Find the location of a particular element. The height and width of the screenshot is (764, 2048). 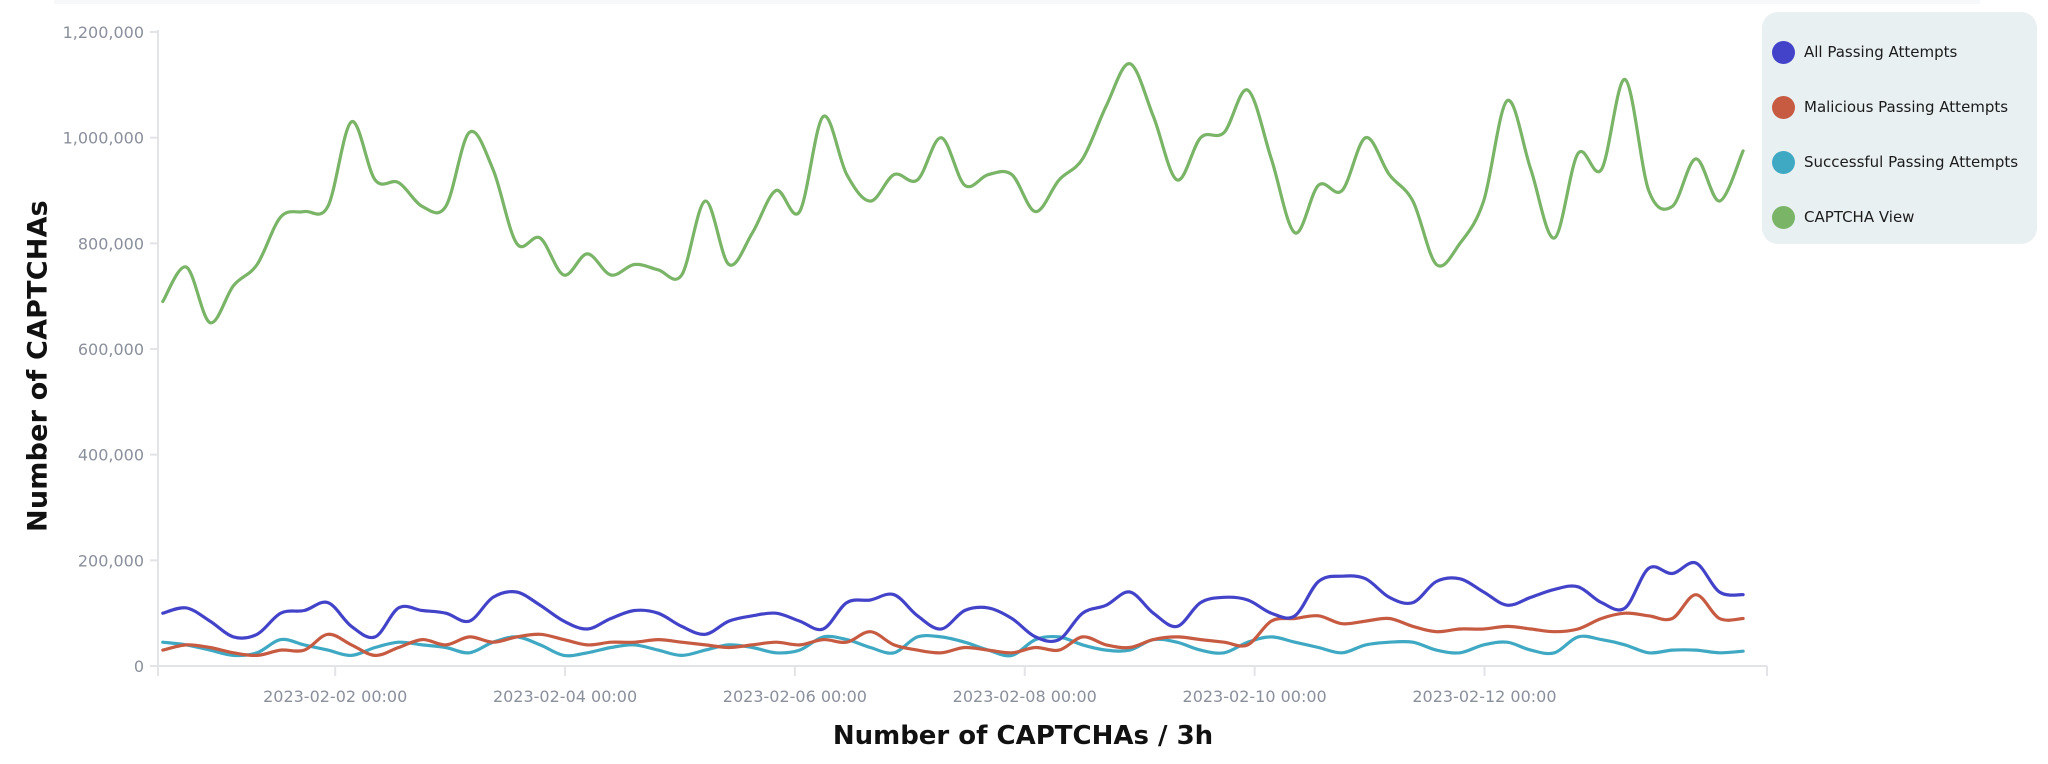

legend-item-successful-passing-attempts: Successful Passing Attempts is located at coordinates (1895, 162).